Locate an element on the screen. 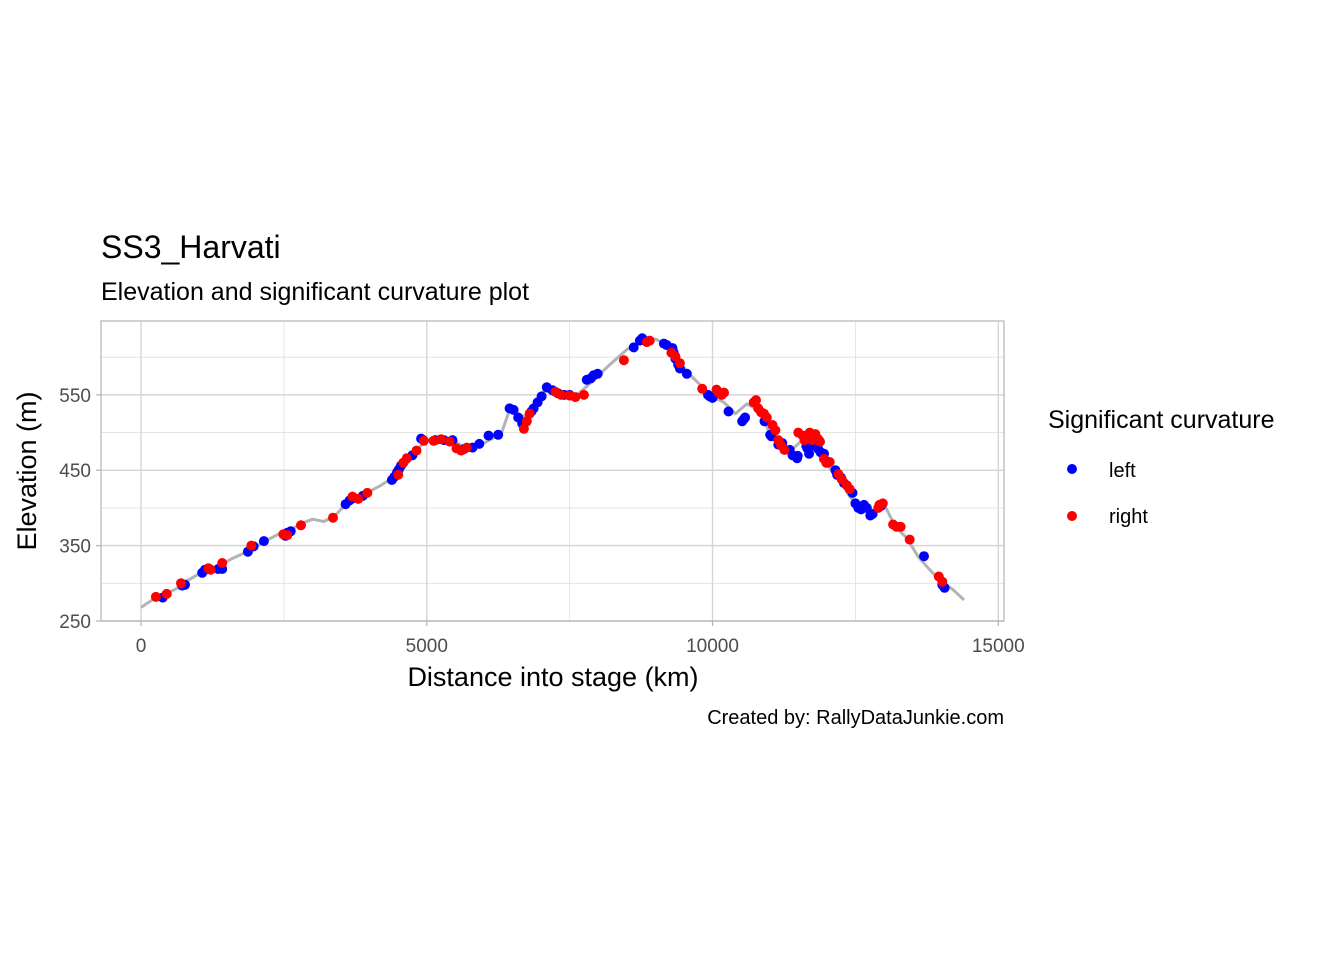  y-axis-ticks: 250 350 450 550 is located at coordinates (80, 509).